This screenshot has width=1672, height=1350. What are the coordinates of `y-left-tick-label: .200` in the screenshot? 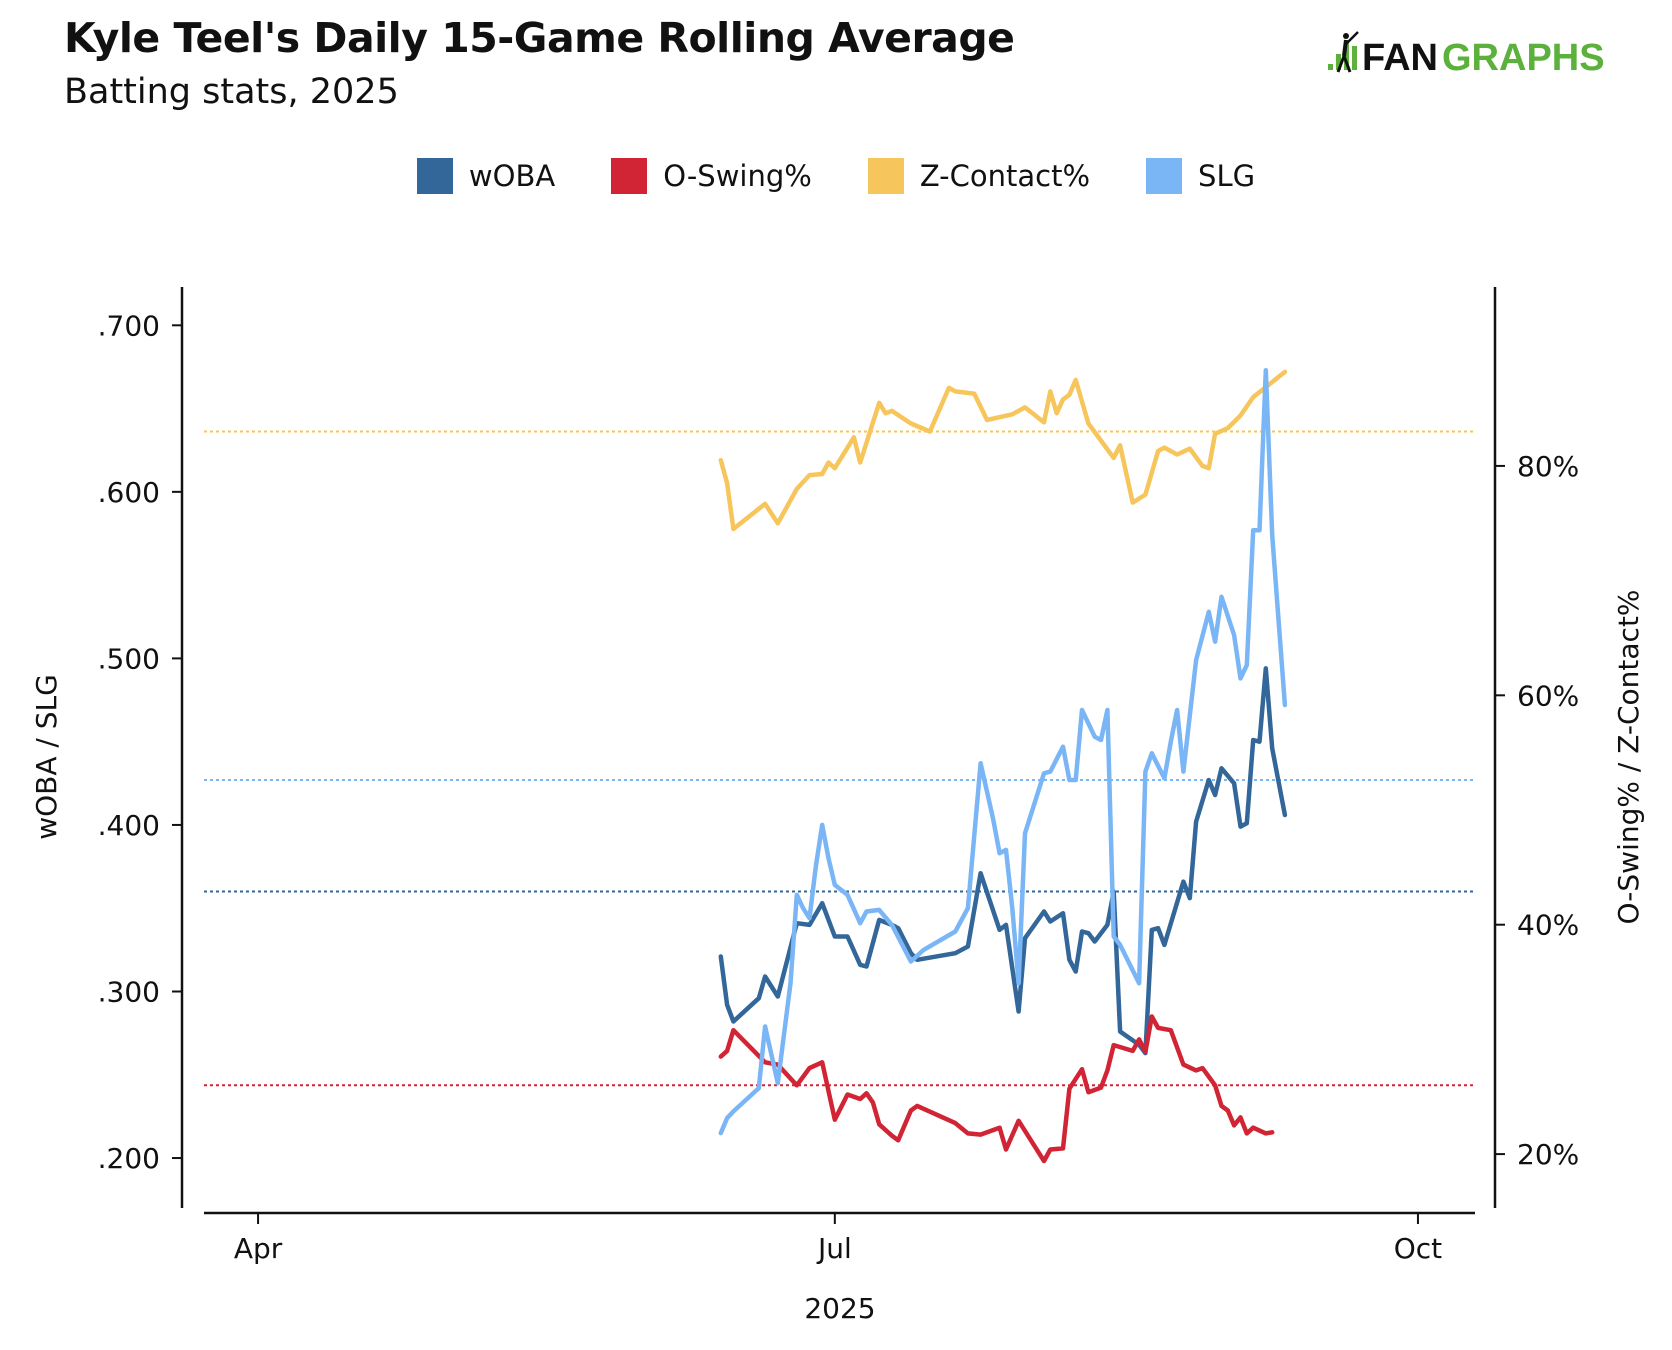 It's located at (129, 1158).